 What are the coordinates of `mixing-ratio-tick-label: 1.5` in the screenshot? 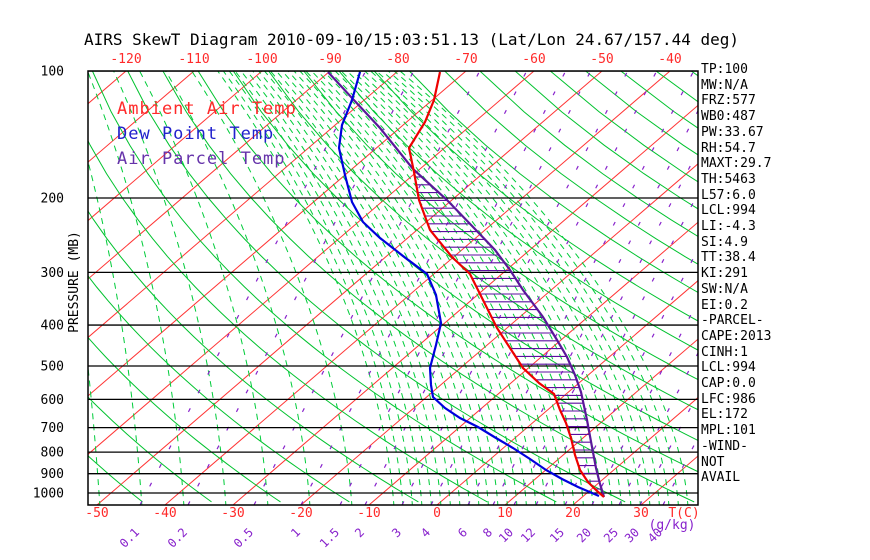 It's located at (329, 537).